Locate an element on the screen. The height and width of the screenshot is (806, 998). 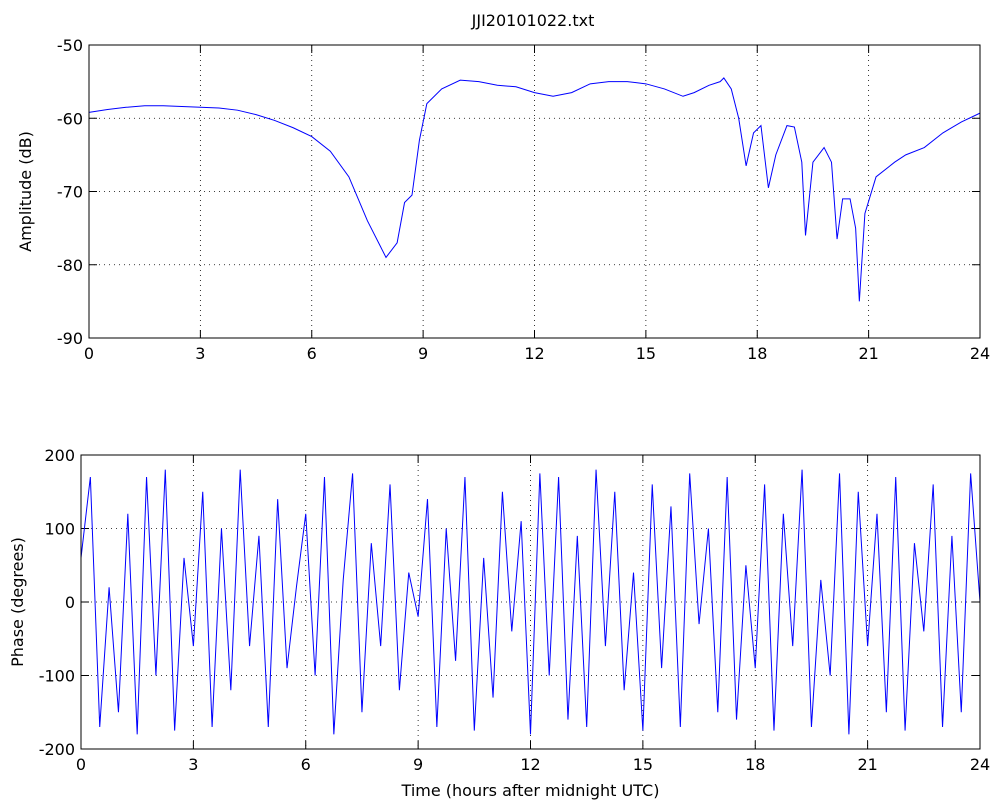
y-tick-label: -80 is located at coordinates (70, 265).